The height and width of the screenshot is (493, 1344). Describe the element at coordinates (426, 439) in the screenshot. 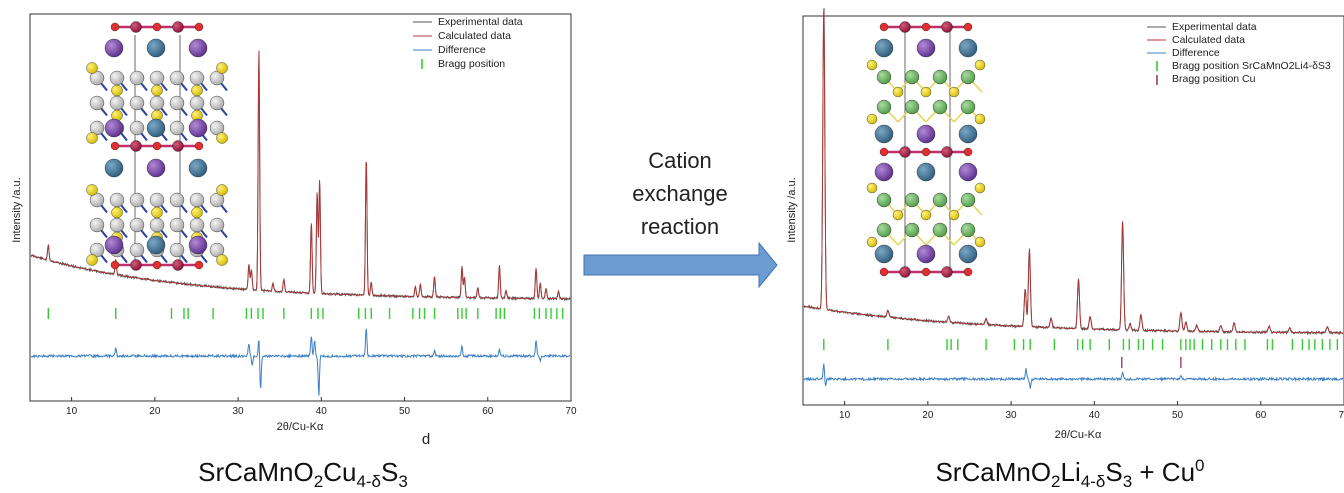

I see `stray-d-label: d` at that location.